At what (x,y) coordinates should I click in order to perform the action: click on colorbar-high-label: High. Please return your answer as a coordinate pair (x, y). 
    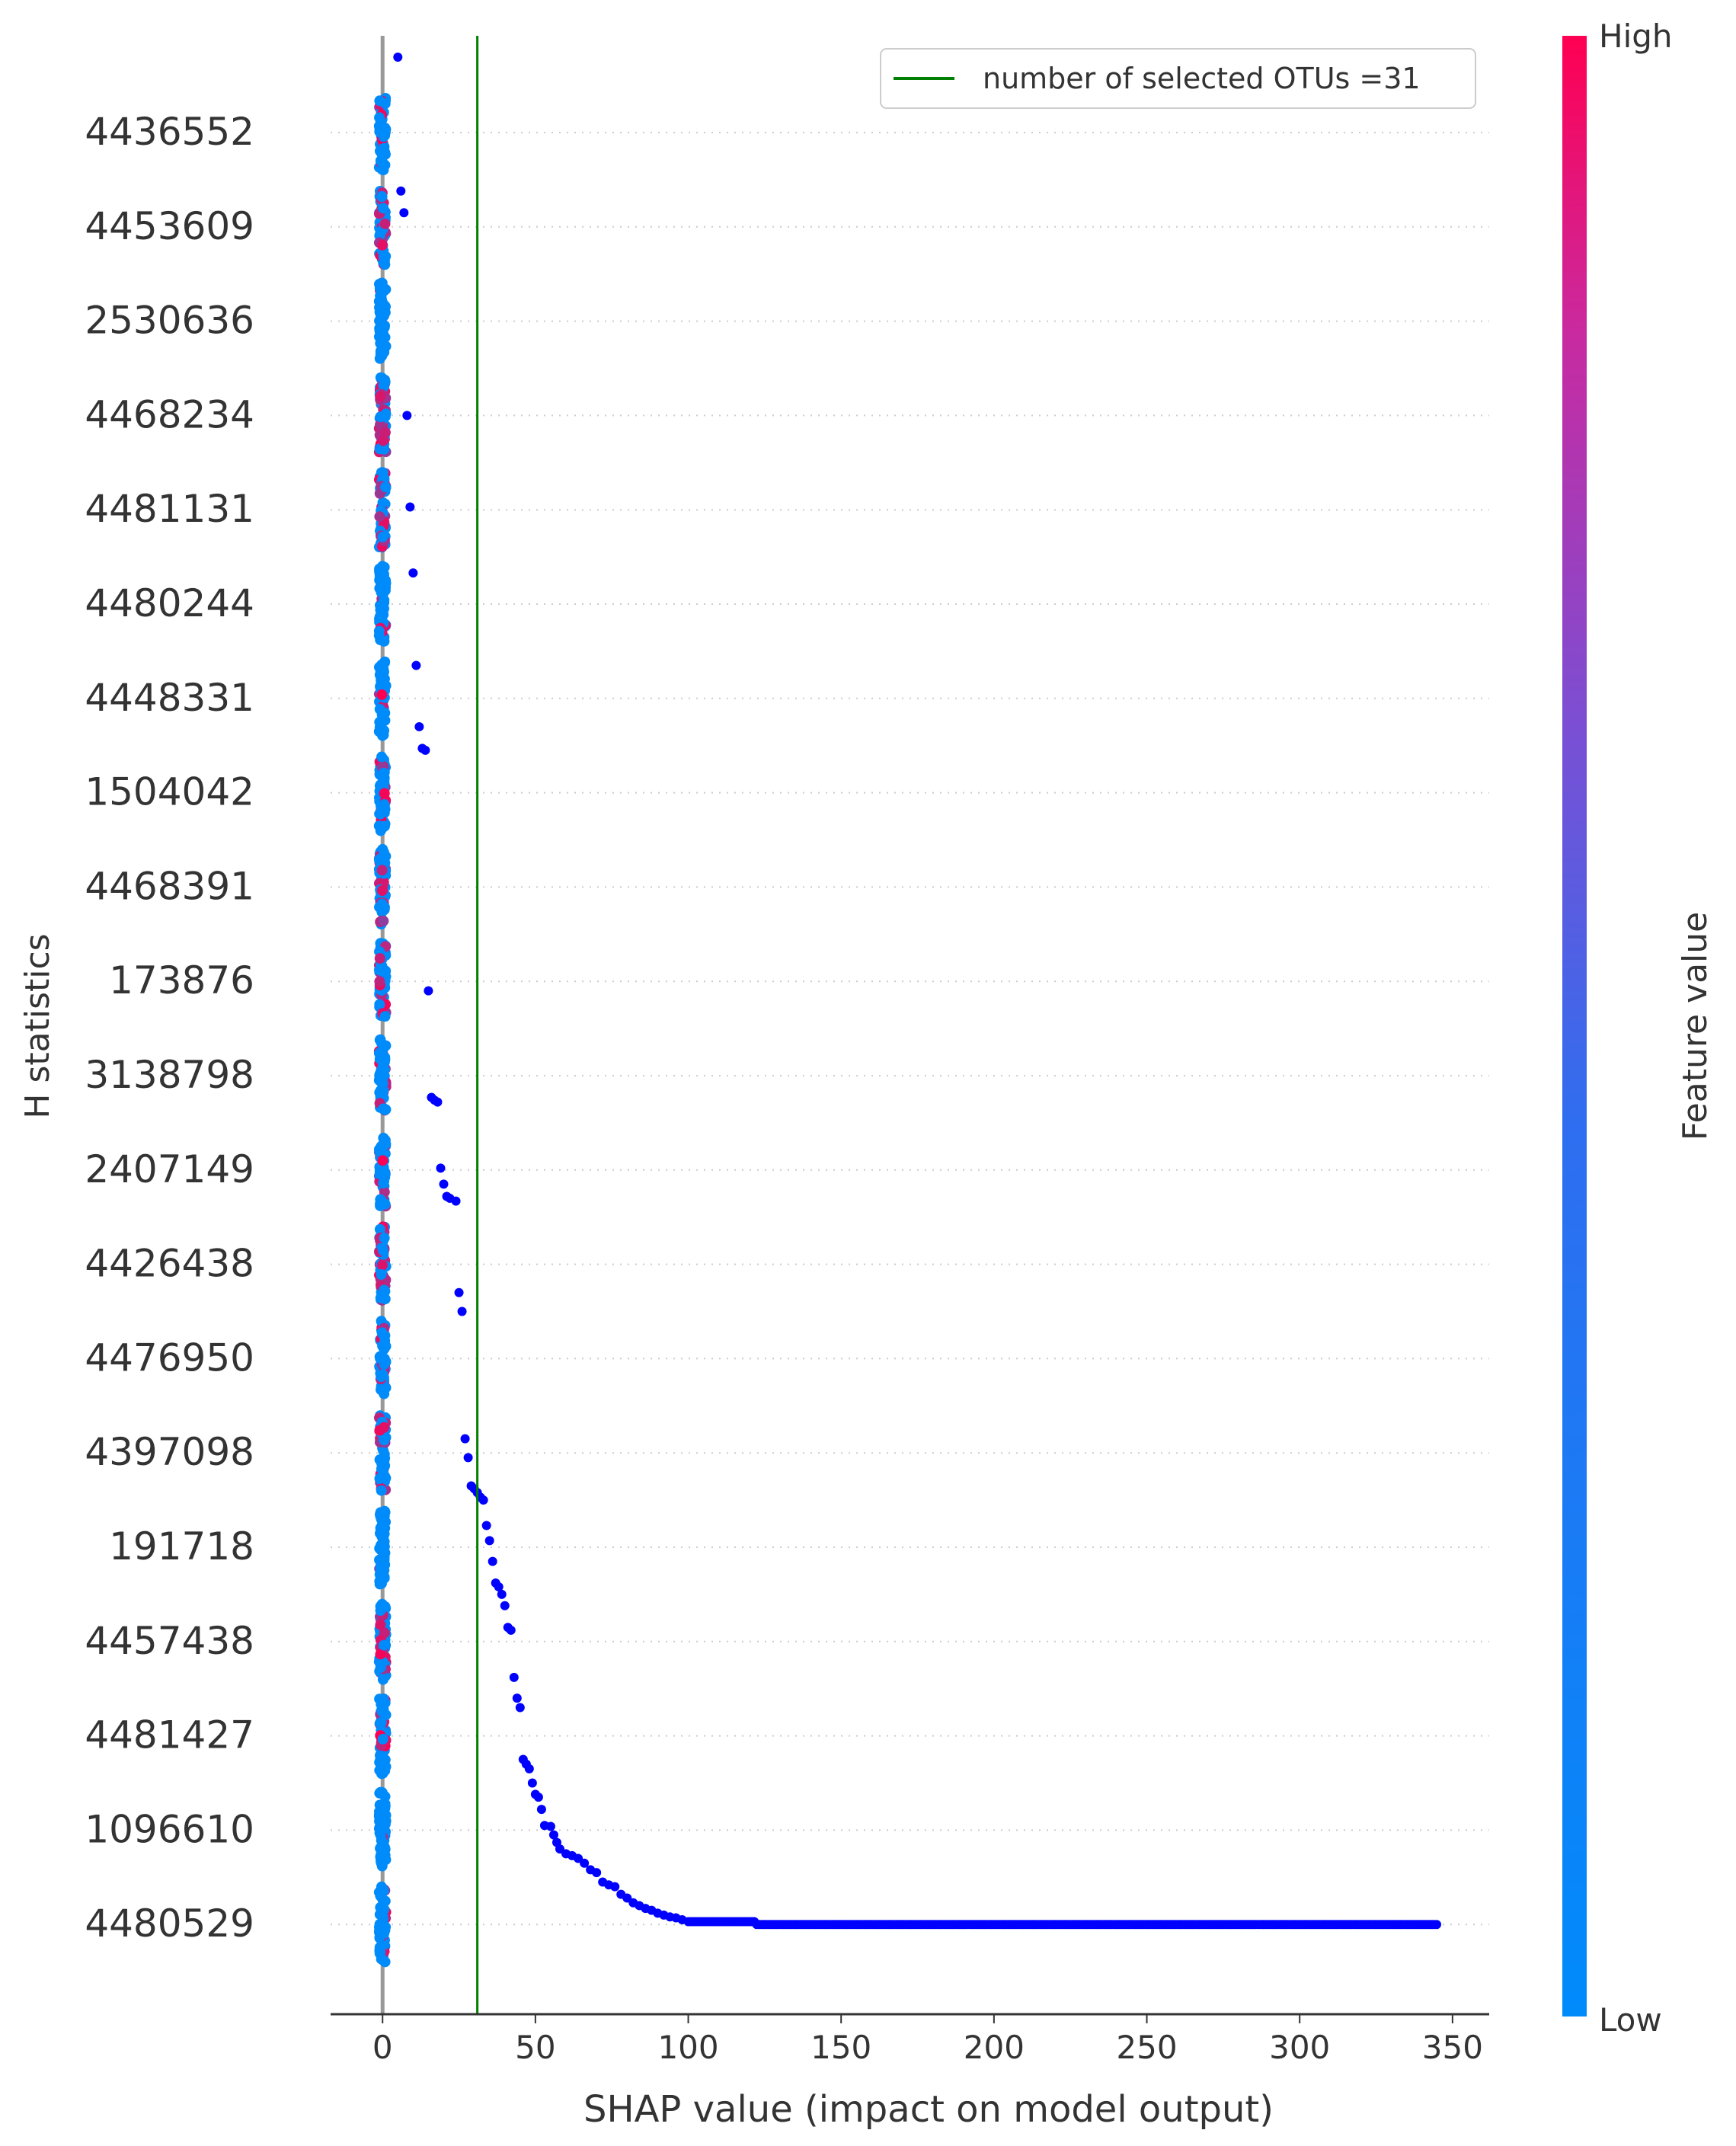
    Looking at the image, I should click on (1636, 37).